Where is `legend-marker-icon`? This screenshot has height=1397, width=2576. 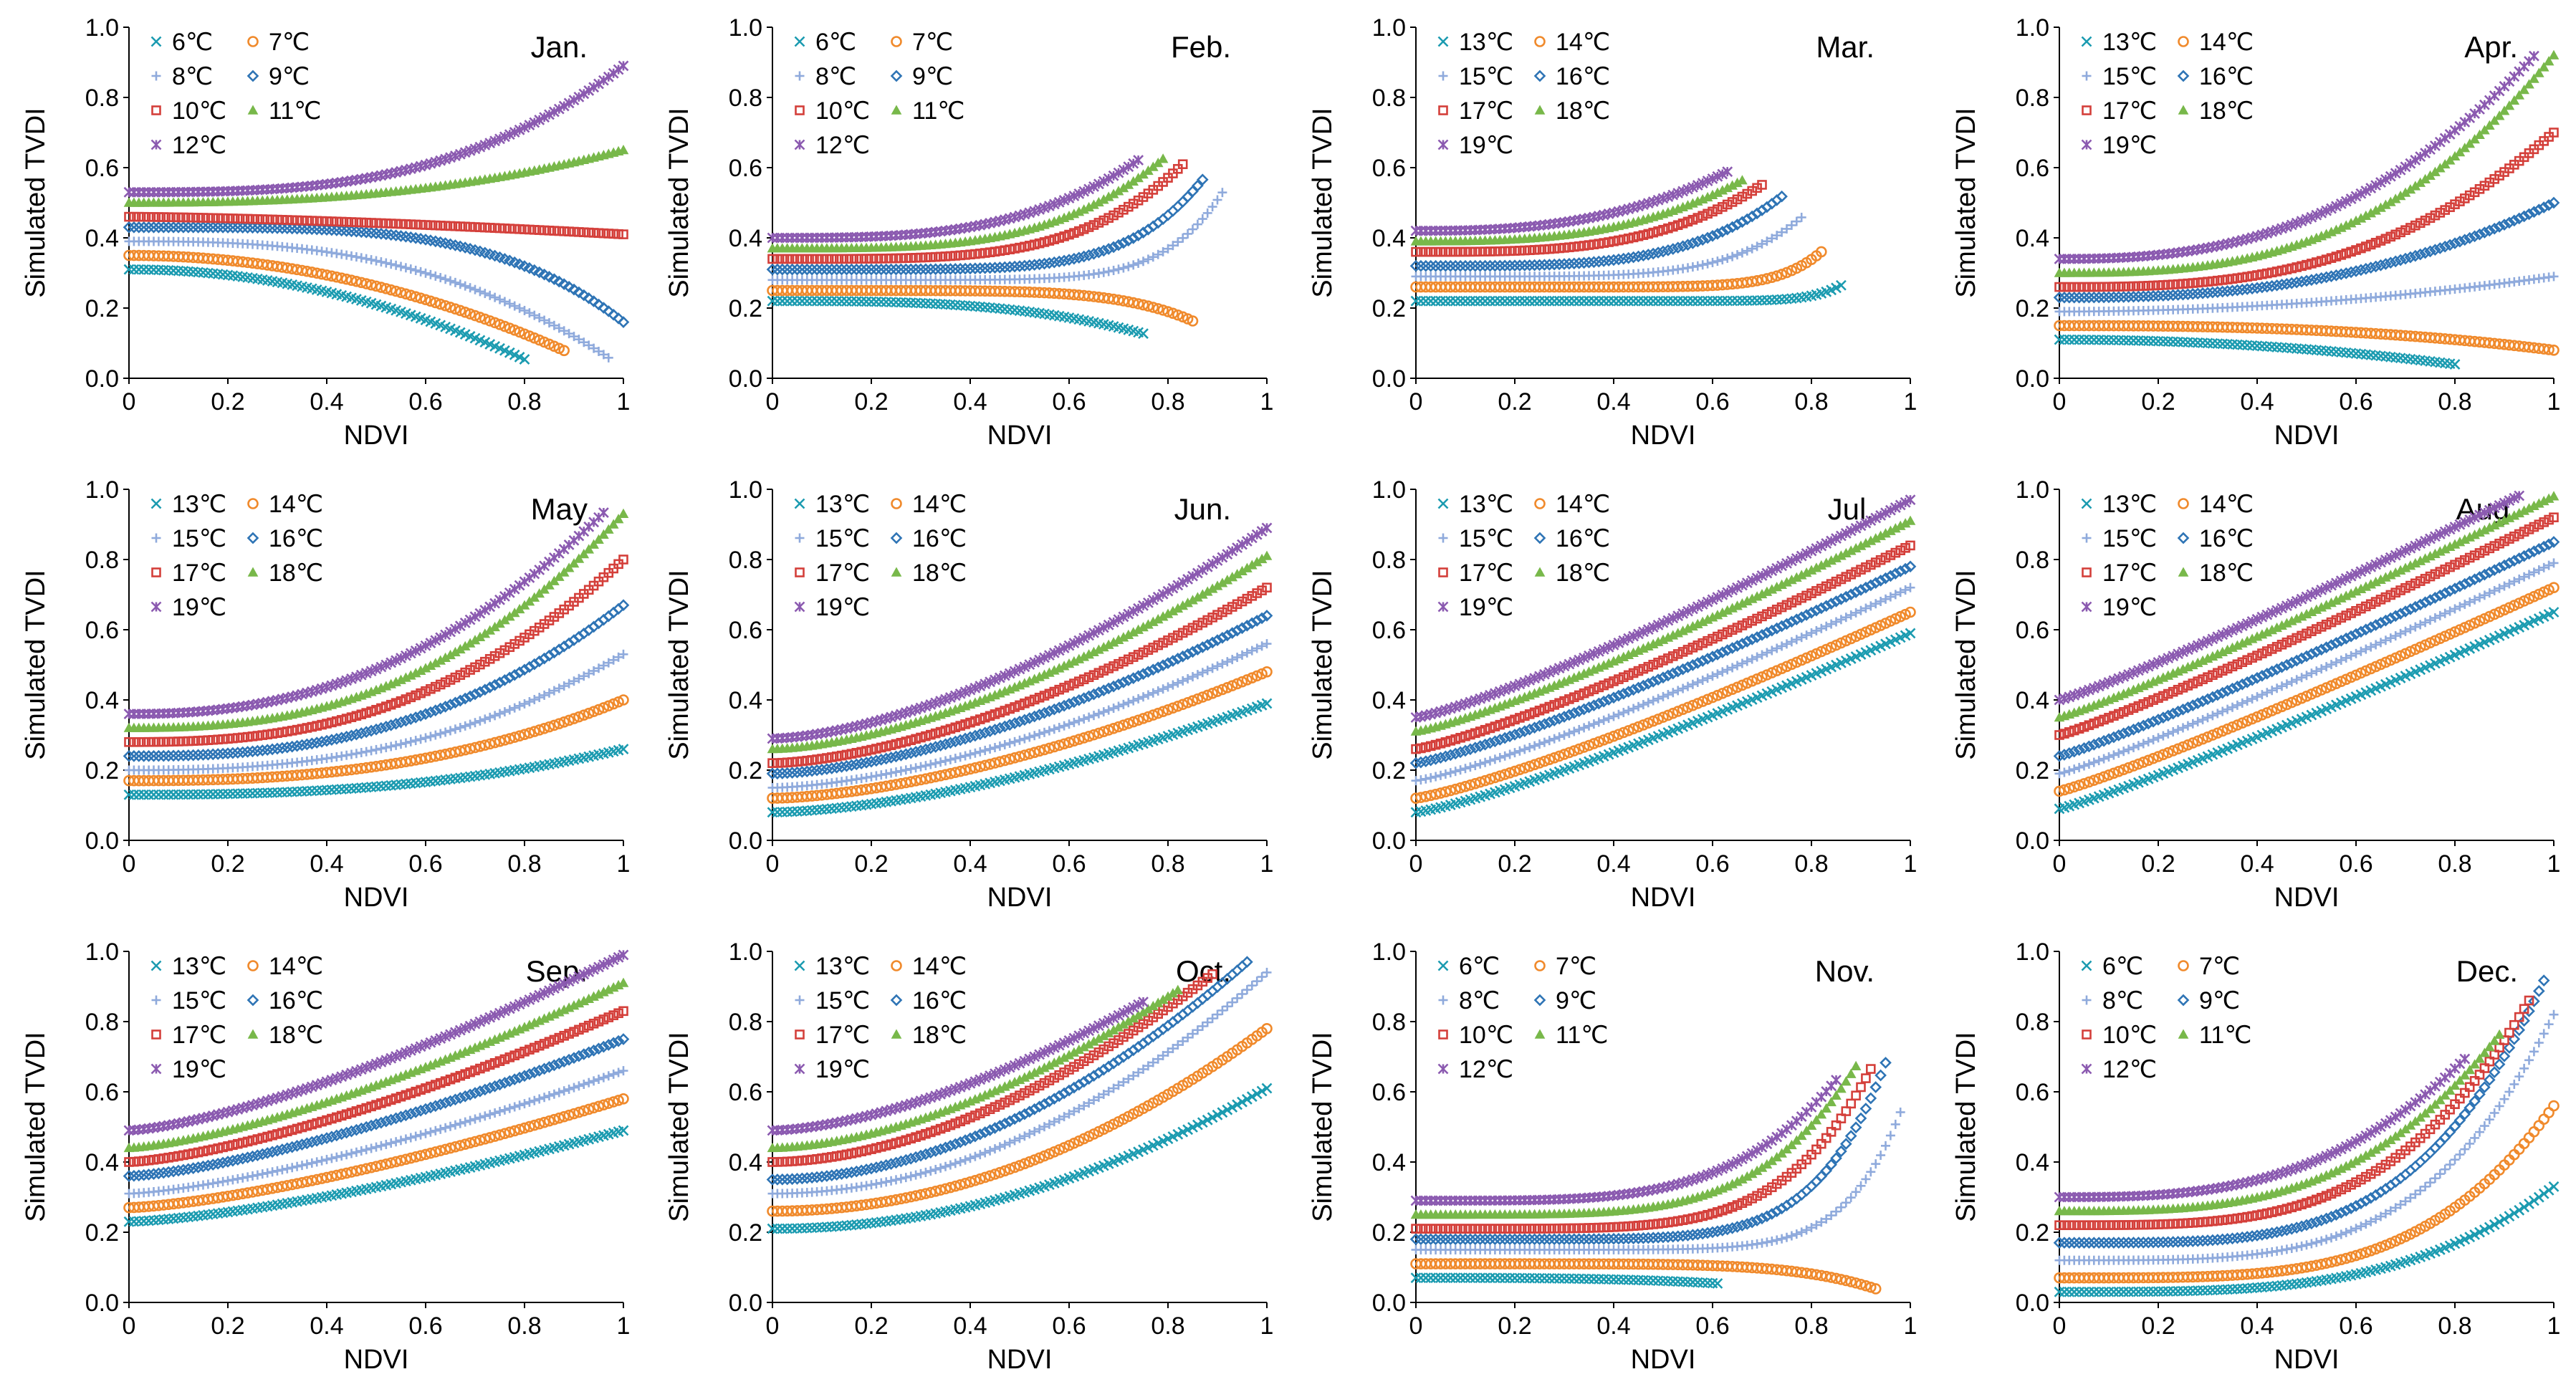 legend-marker-icon is located at coordinates (1540, 42).